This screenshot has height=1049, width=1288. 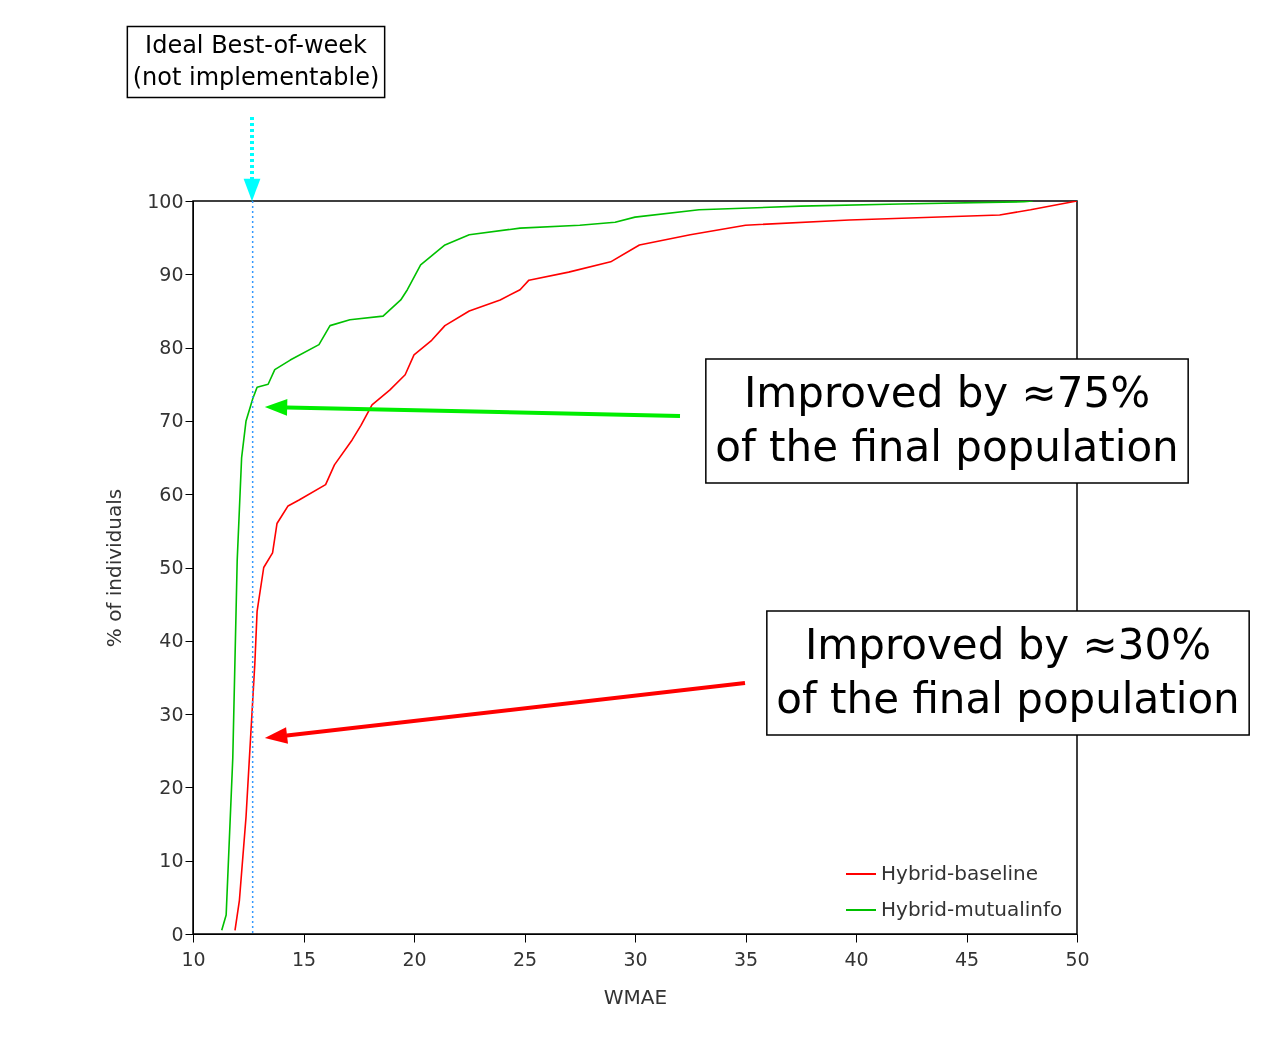 I want to click on y-tick-label: 100, so click(x=165, y=200).